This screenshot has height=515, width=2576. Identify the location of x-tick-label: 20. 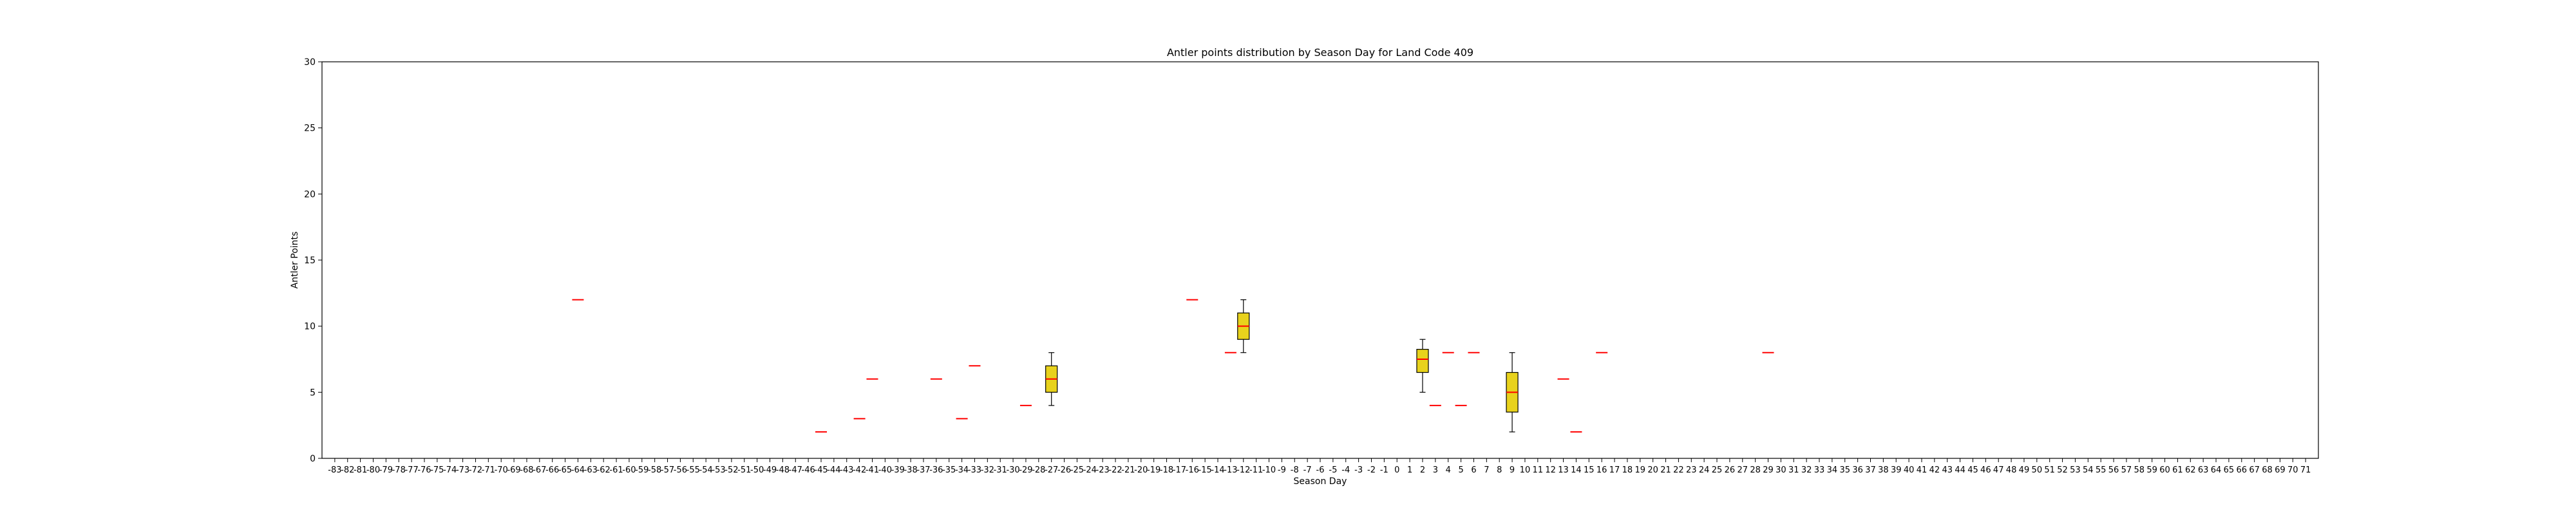
(1653, 470).